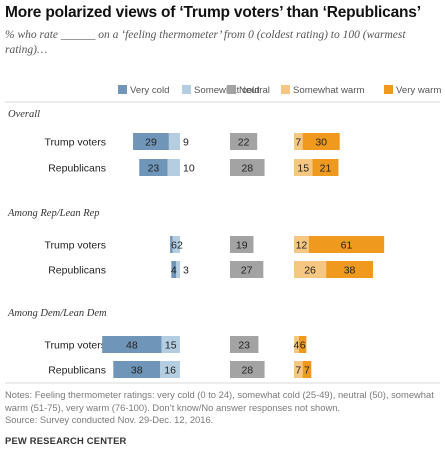 This screenshot has width=445, height=464. I want to click on value-label-very-cold: 4, so click(174, 271).